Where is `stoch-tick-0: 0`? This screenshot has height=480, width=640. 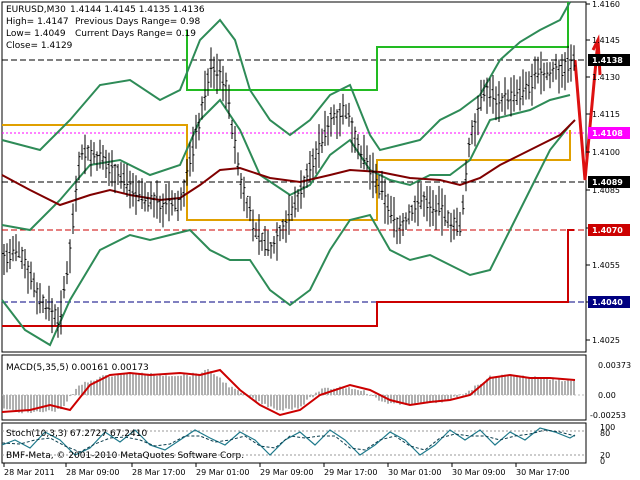 stoch-tick-0: 0 is located at coordinates (602, 461).